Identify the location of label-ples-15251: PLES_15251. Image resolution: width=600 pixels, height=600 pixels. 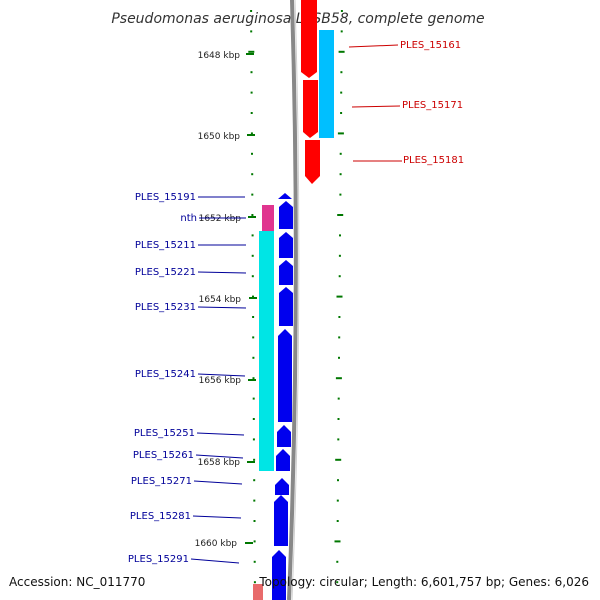
(164, 433).